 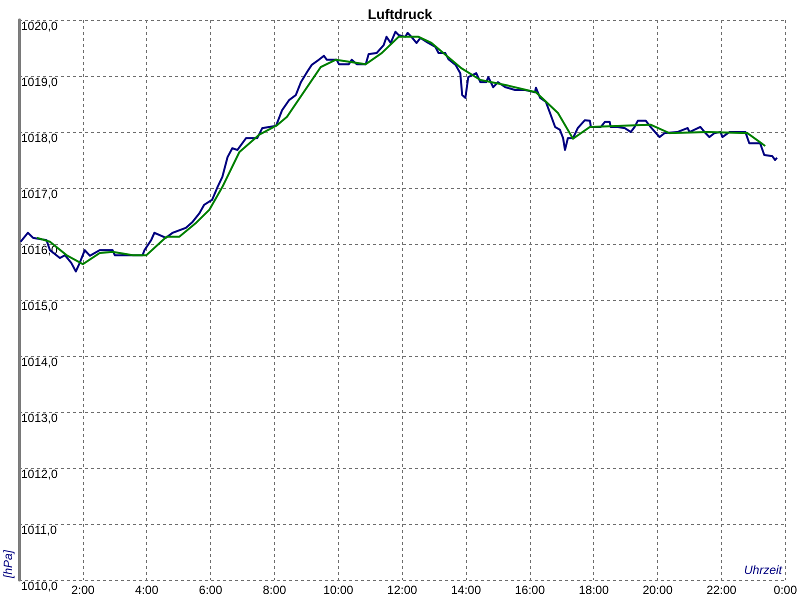 I want to click on y-tick-label: 1013,0, so click(x=39, y=418).